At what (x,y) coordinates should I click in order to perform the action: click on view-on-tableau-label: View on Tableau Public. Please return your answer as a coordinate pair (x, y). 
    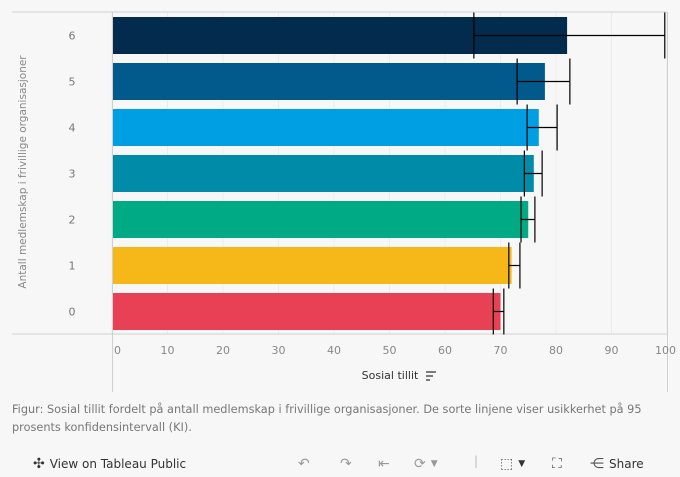
    Looking at the image, I should click on (118, 464).